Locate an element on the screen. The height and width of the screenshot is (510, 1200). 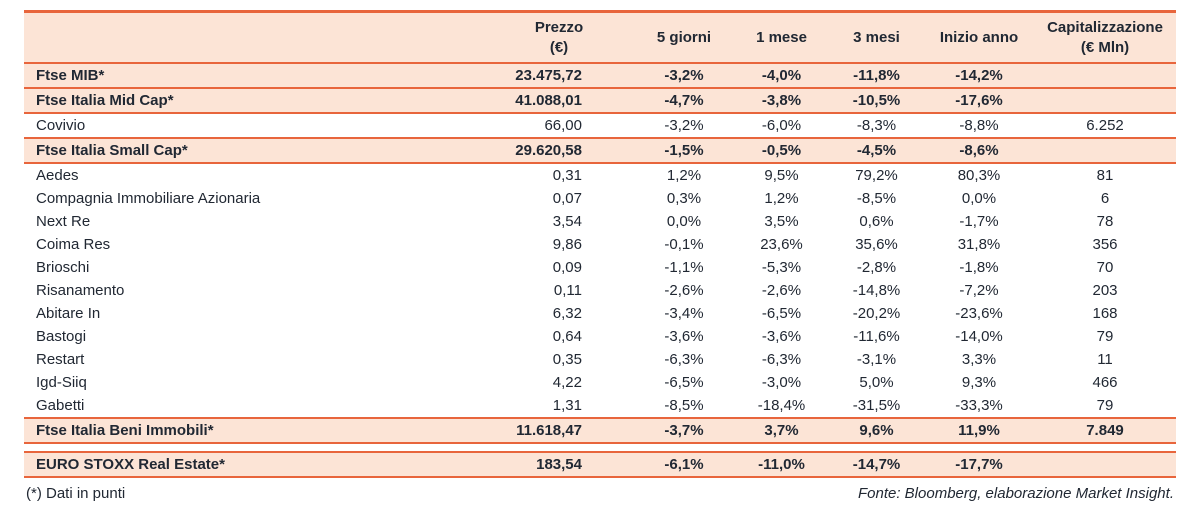
value-cell: -1,7% is located at coordinates (979, 221).